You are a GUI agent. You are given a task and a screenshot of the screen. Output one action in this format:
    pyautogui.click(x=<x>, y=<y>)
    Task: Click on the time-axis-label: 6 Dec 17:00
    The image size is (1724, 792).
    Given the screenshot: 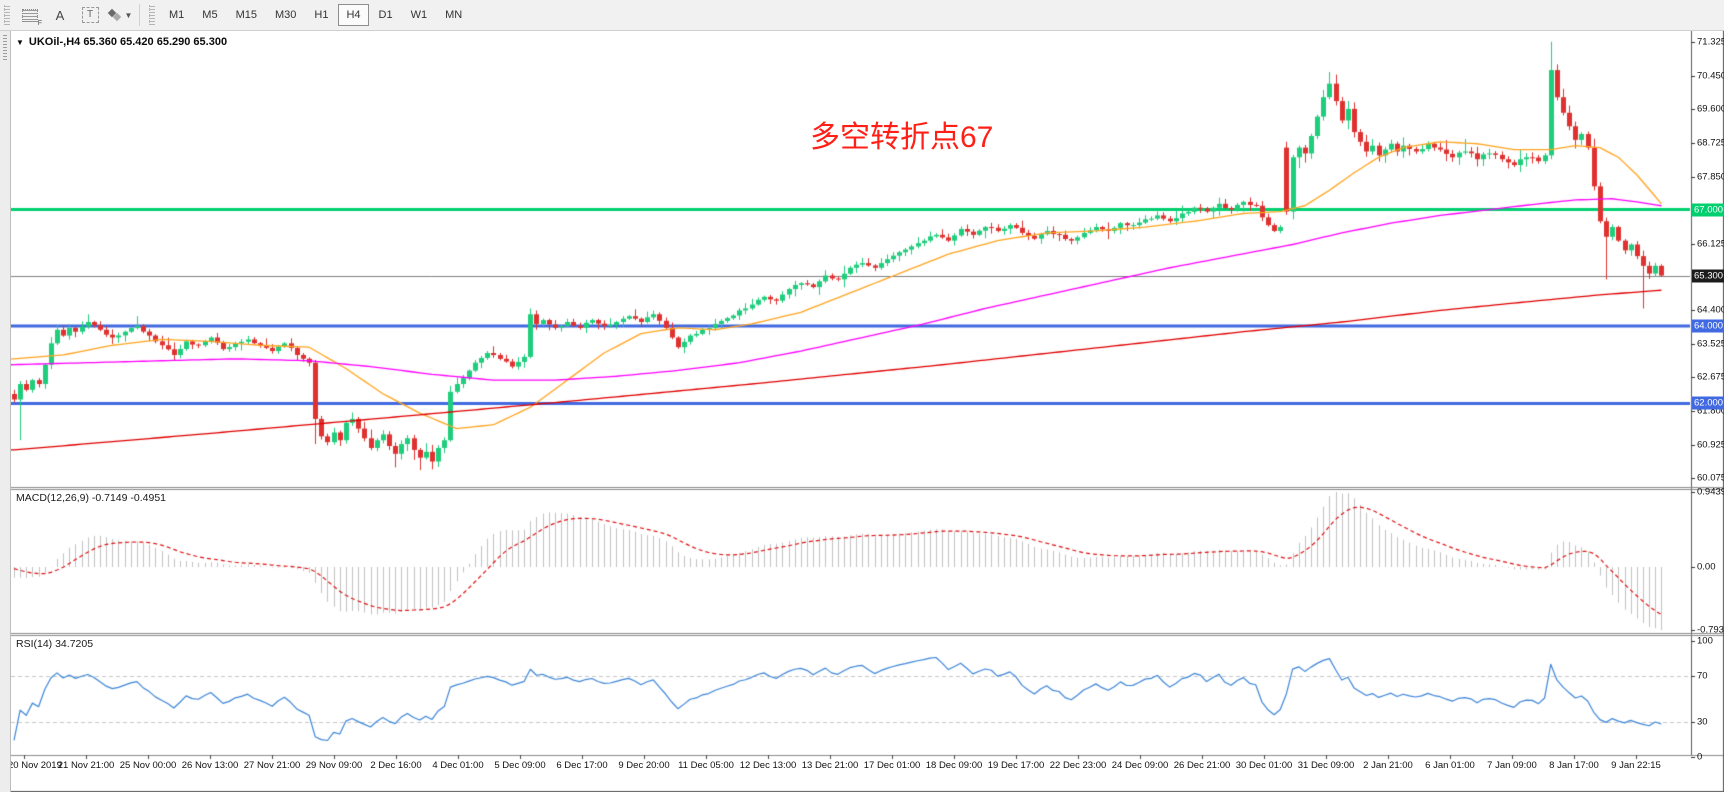 What is the action you would take?
    pyautogui.click(x=582, y=765)
    